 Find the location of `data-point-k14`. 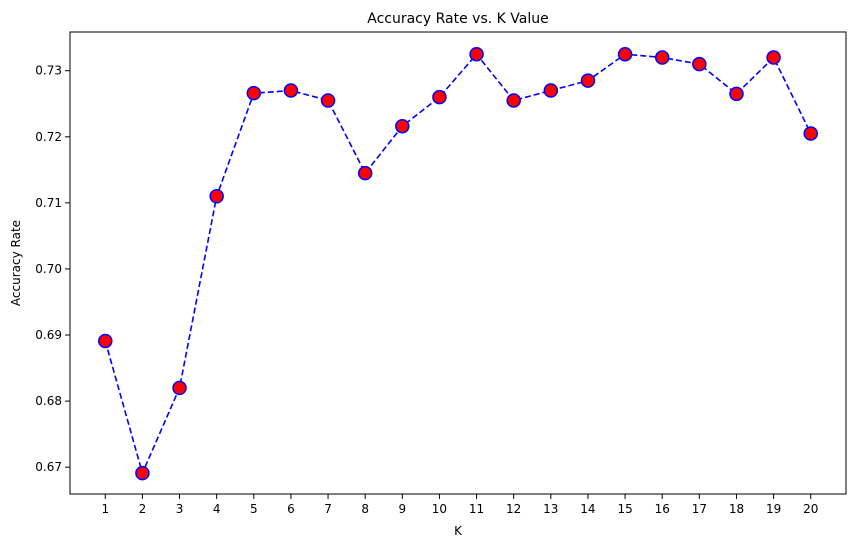

data-point-k14 is located at coordinates (588, 80).